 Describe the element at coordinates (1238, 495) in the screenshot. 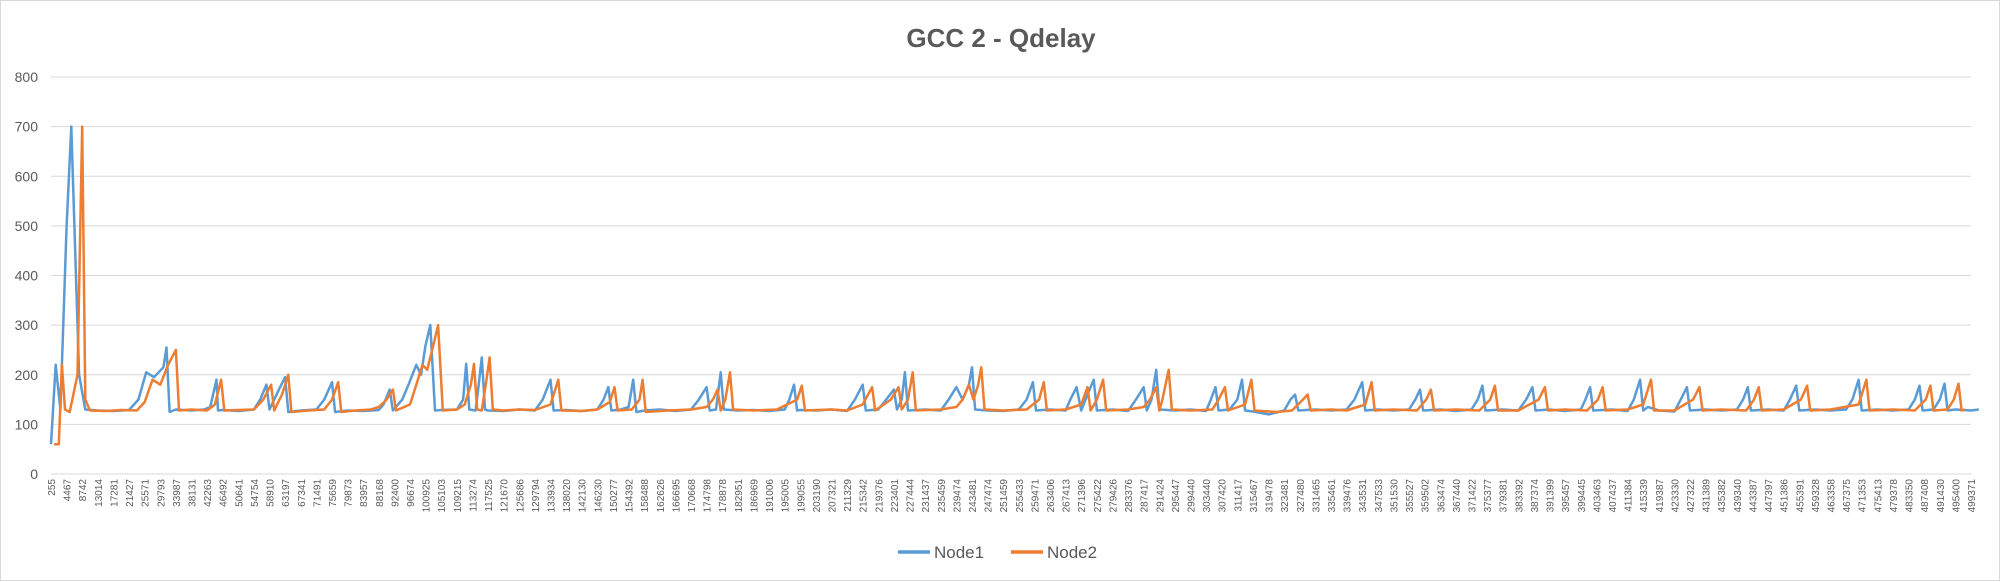

I see `x-tick-label: 311417` at that location.